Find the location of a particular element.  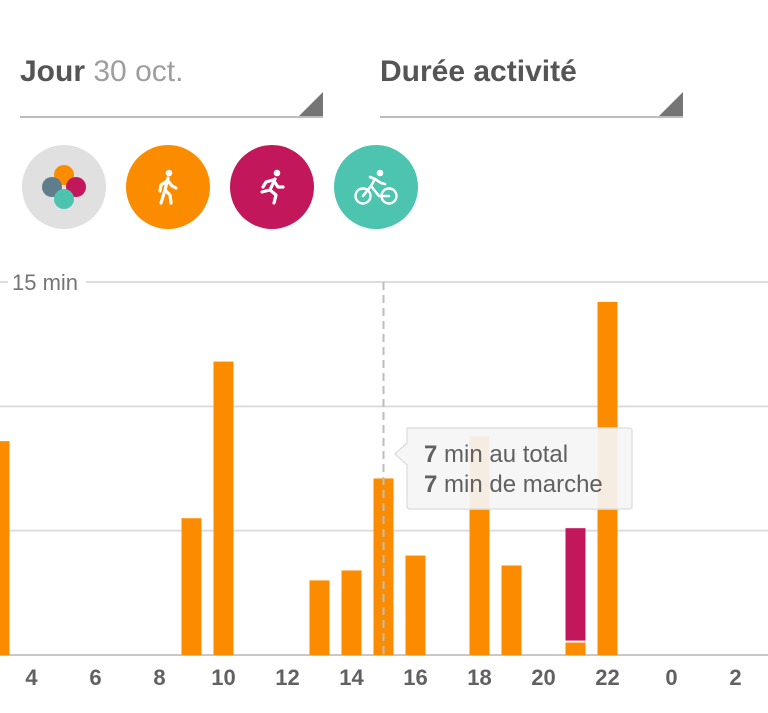

x-tick-label: 22 is located at coordinates (607, 677).